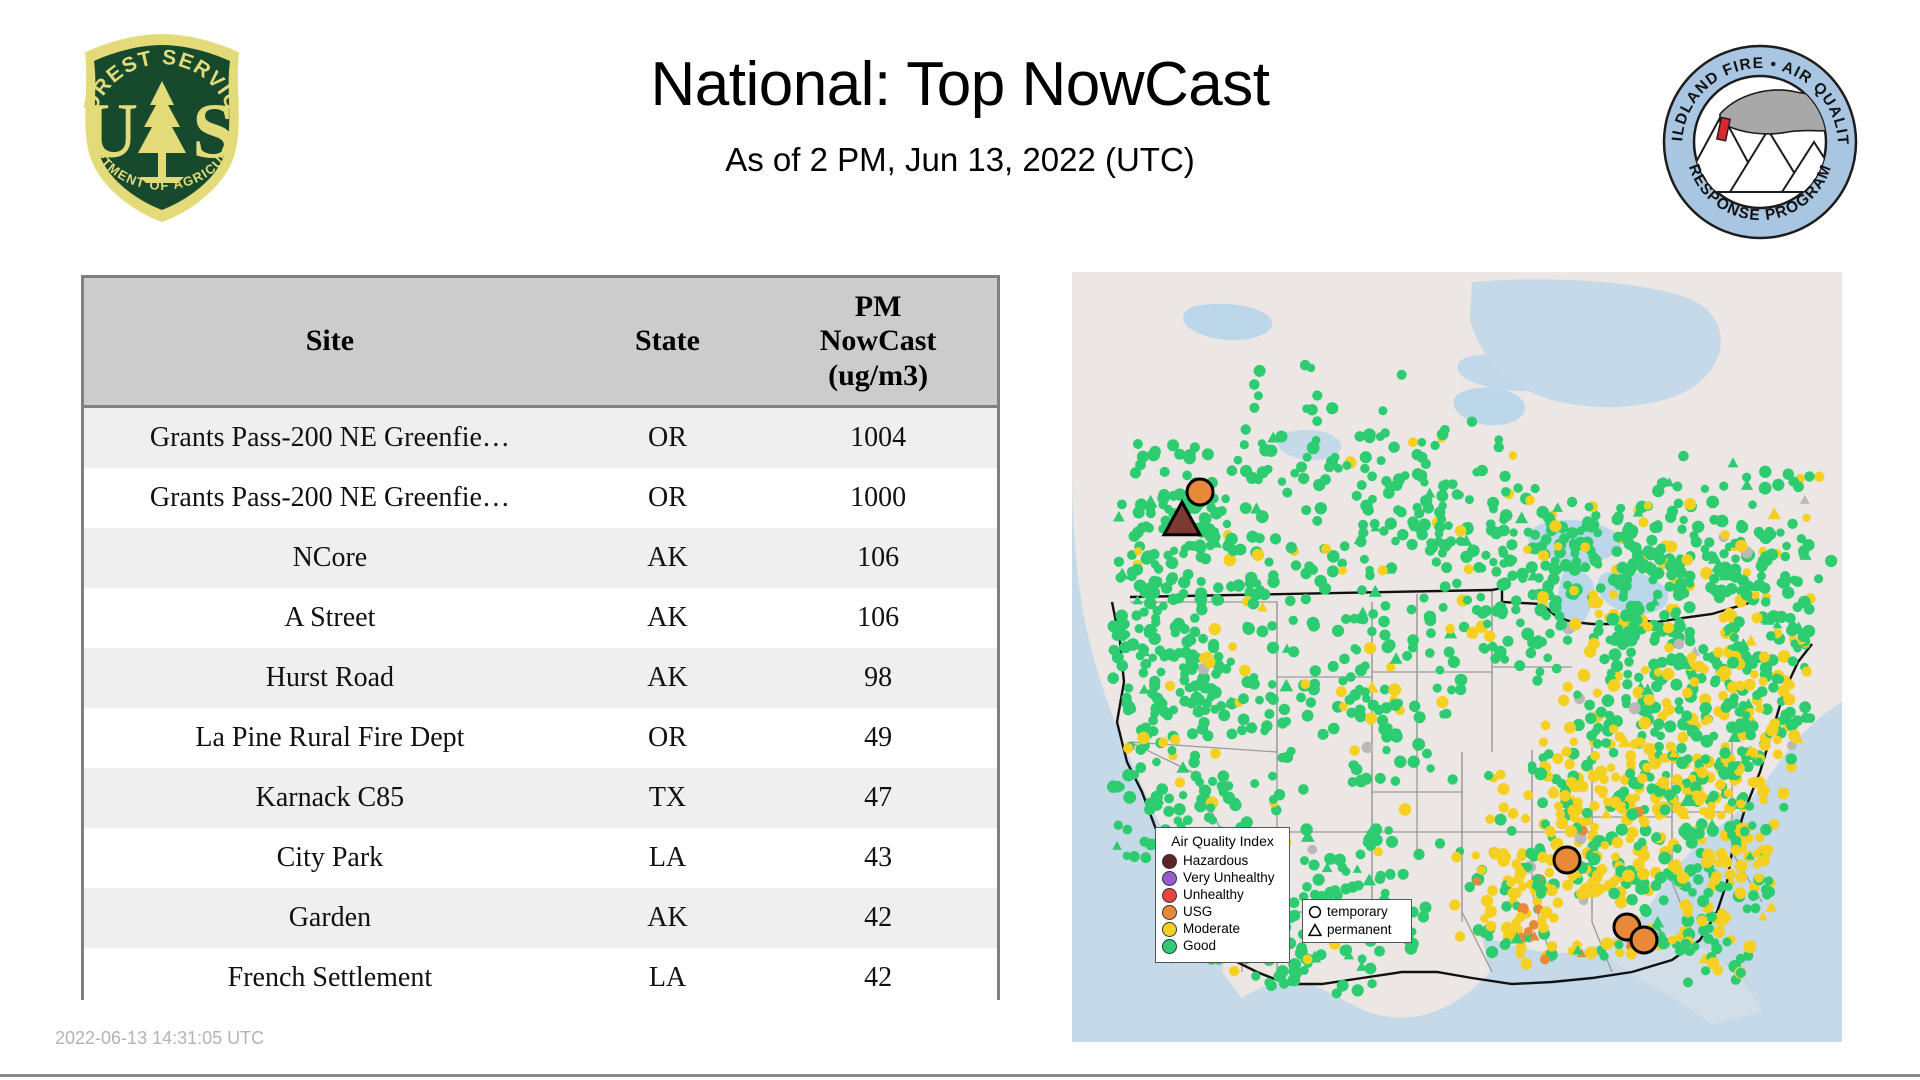 Image resolution: width=1920 pixels, height=1080 pixels. What do you see at coordinates (1644, 940) in the screenshot?
I see `highlighted-temporary-marker` at bounding box center [1644, 940].